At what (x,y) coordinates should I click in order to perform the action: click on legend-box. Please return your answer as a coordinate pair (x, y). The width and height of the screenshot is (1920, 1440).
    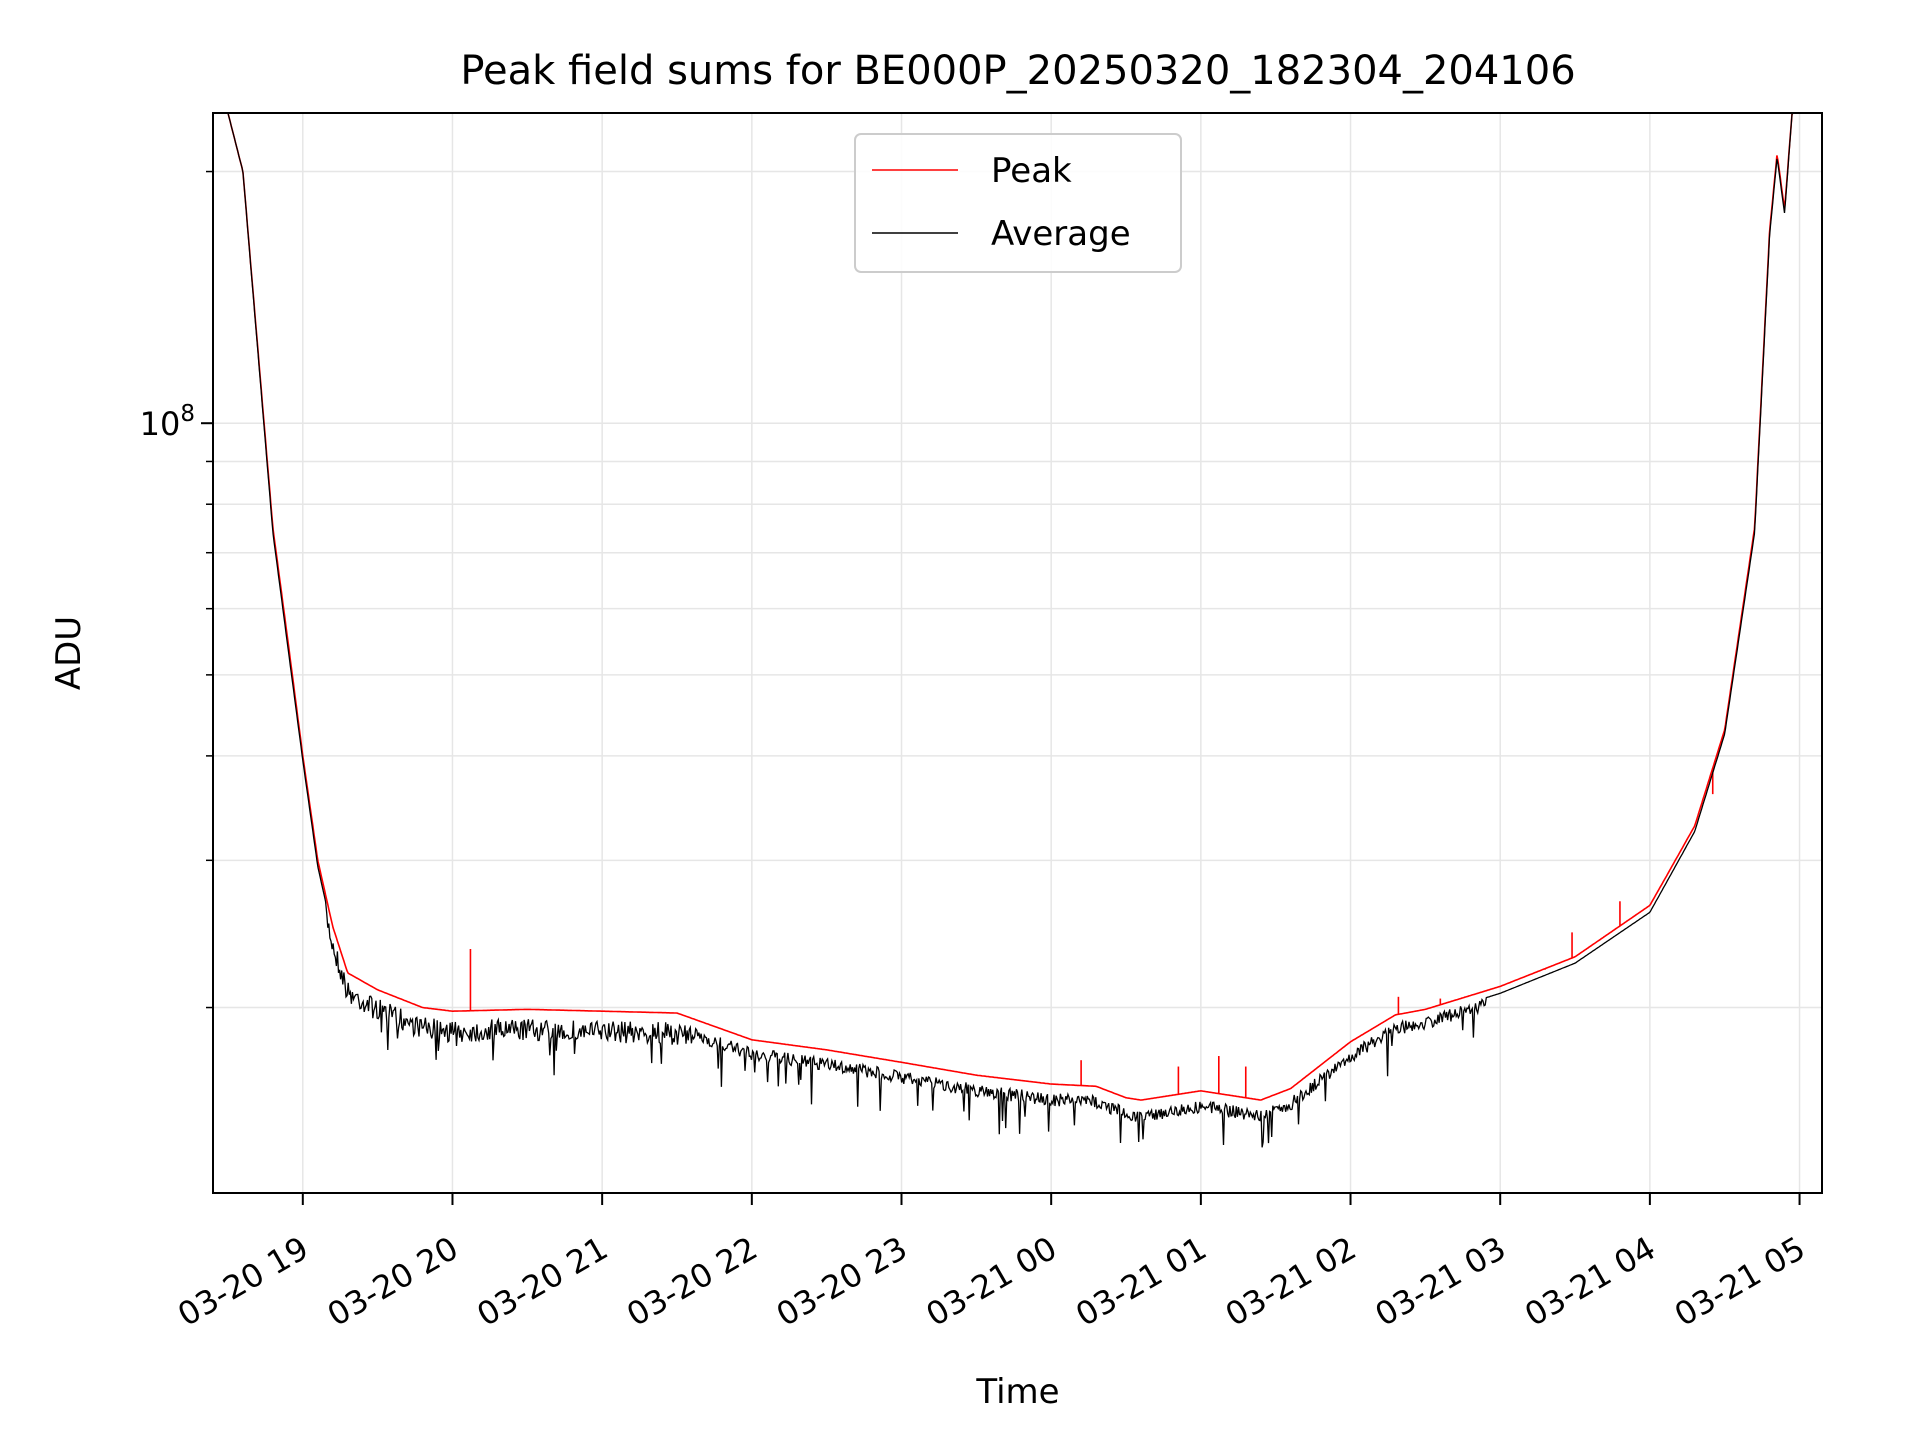
    Looking at the image, I should click on (1018, 203).